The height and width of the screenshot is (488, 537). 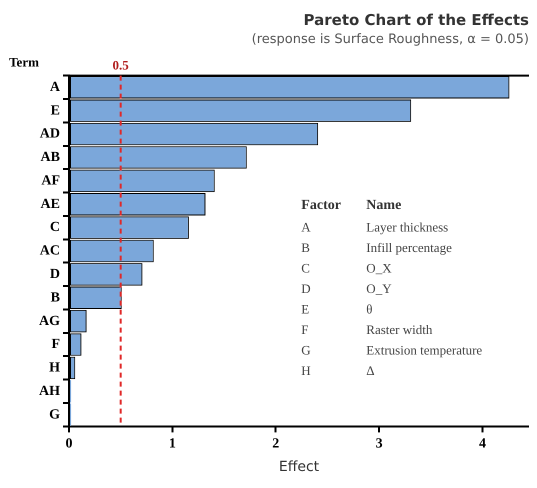 What do you see at coordinates (407, 226) in the screenshot?
I see `annotation: Layer thickness` at bounding box center [407, 226].